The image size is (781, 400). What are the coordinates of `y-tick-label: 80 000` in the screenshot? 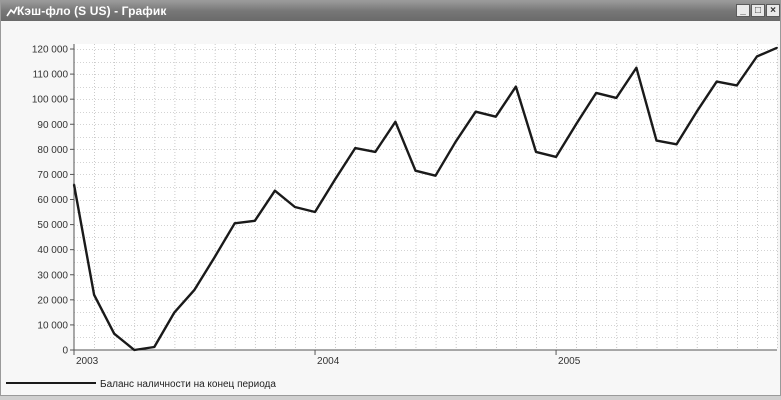 It's located at (52, 150).